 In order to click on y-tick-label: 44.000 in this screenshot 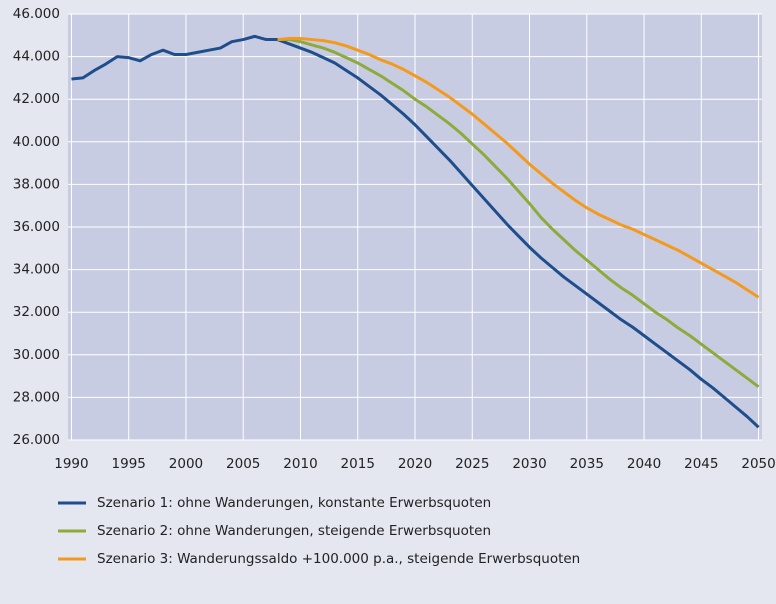, I will do `click(36, 57)`.